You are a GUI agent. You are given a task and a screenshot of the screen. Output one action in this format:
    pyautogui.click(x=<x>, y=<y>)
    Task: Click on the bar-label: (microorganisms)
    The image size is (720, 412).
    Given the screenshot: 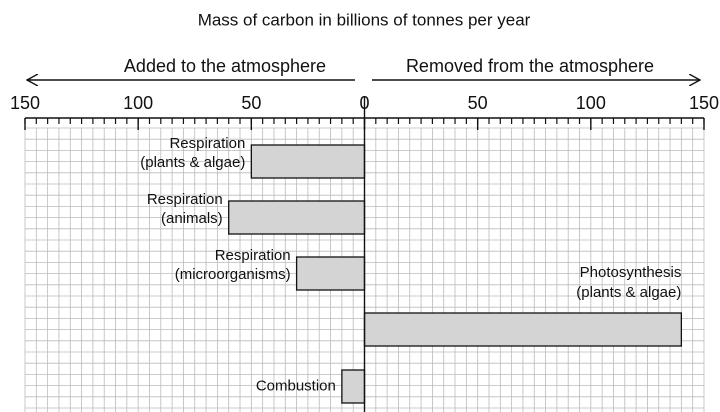 What is the action you would take?
    pyautogui.click(x=233, y=274)
    